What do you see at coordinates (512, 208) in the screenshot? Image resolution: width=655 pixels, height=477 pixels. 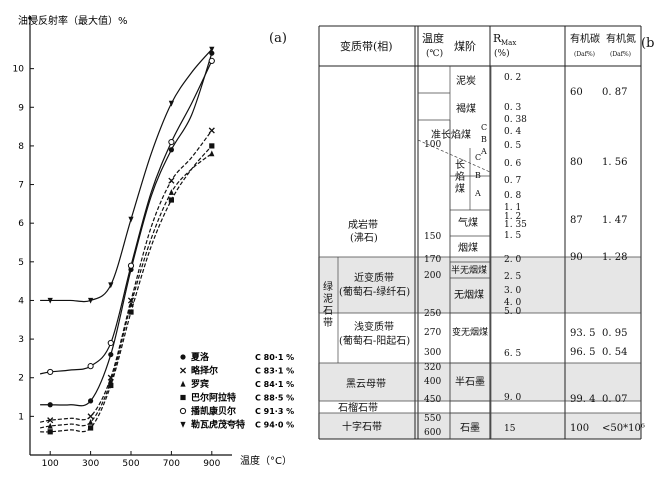 I see `rmax-value: 1. 1` at bounding box center [512, 208].